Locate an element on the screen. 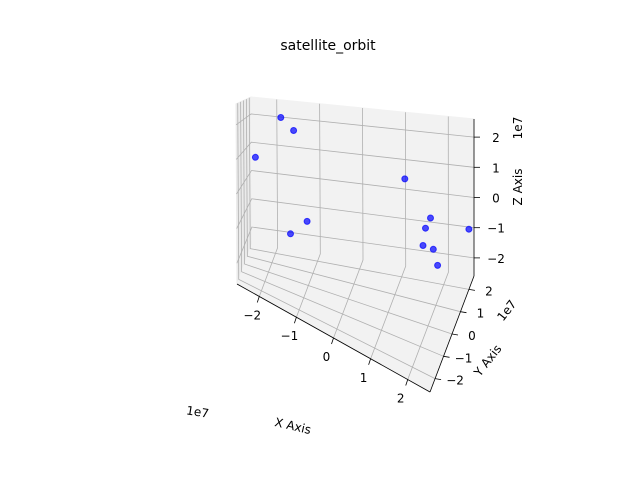 The image size is (640, 480). x-tick-label: 2 is located at coordinates (401, 399).